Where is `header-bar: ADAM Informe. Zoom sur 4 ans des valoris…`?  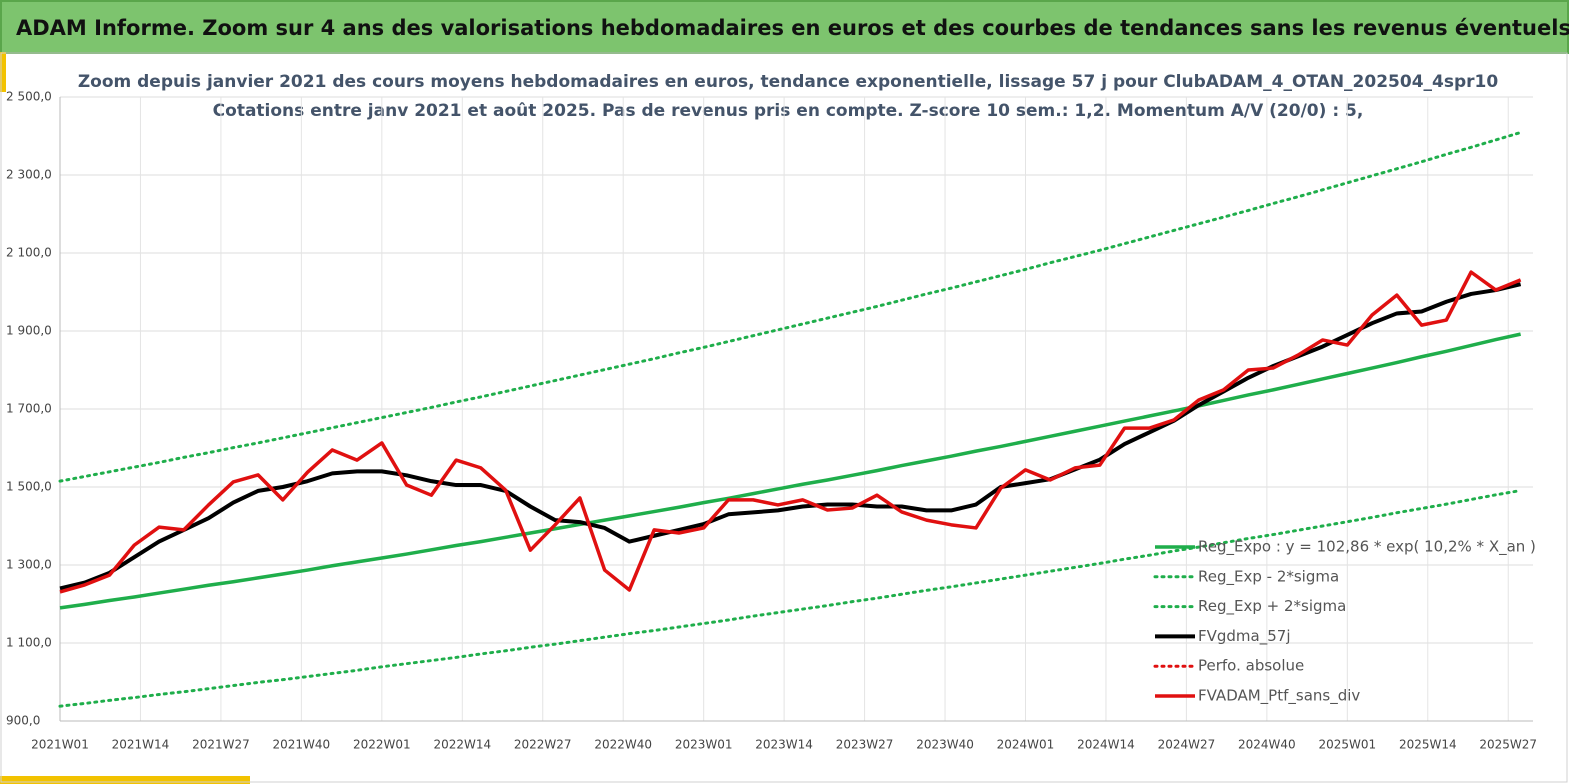 header-bar: ADAM Informe. Zoom sur 4 ans des valoris… is located at coordinates (784, 27).